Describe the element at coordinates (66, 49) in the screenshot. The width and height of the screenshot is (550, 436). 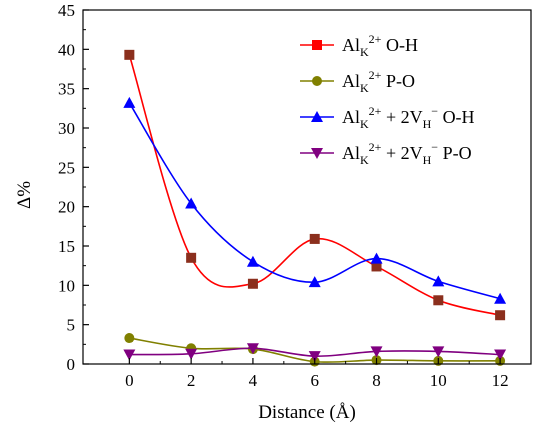
I see `y-tick-label: 40` at that location.